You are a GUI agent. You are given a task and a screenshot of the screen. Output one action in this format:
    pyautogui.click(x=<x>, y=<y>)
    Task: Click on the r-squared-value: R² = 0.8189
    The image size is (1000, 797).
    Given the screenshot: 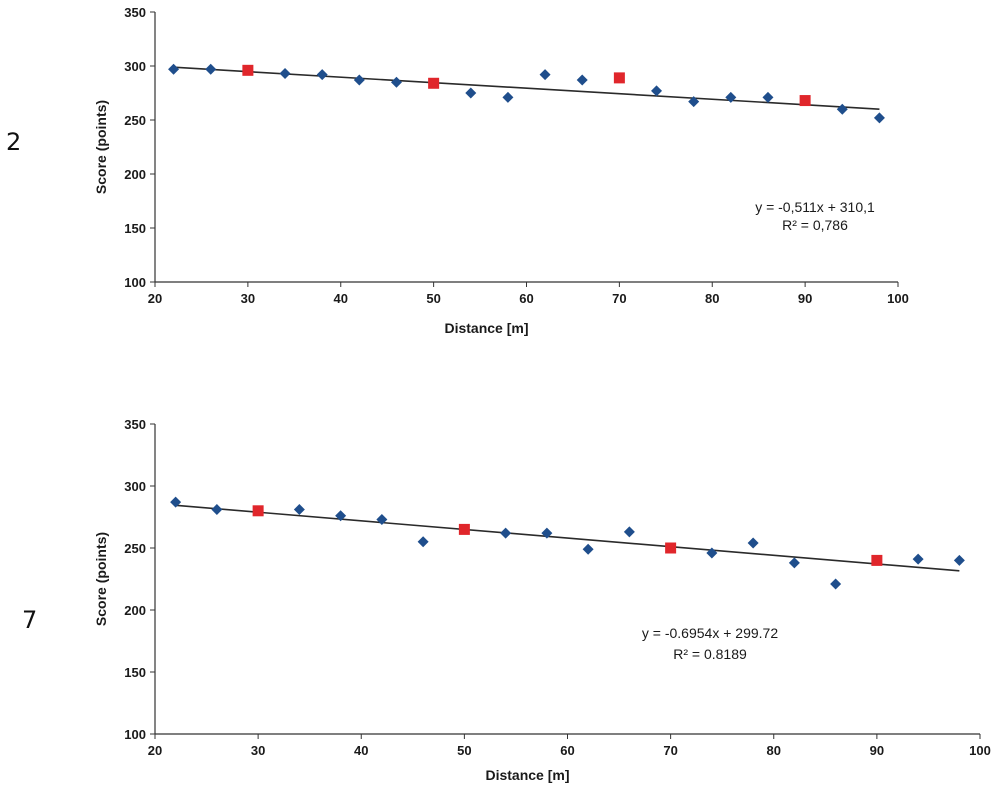 What is the action you would take?
    pyautogui.click(x=710, y=654)
    